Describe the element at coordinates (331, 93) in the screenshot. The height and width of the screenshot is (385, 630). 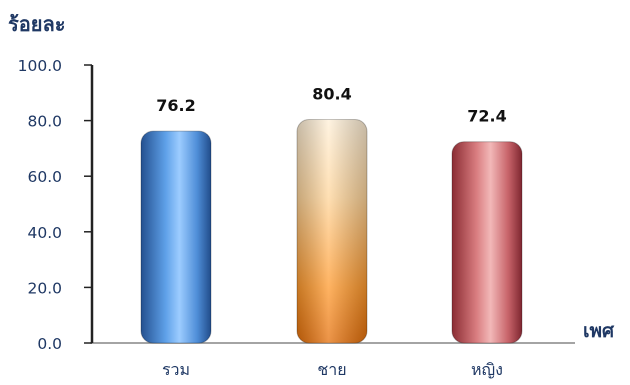
I see `data-label-2: 80.4` at that location.